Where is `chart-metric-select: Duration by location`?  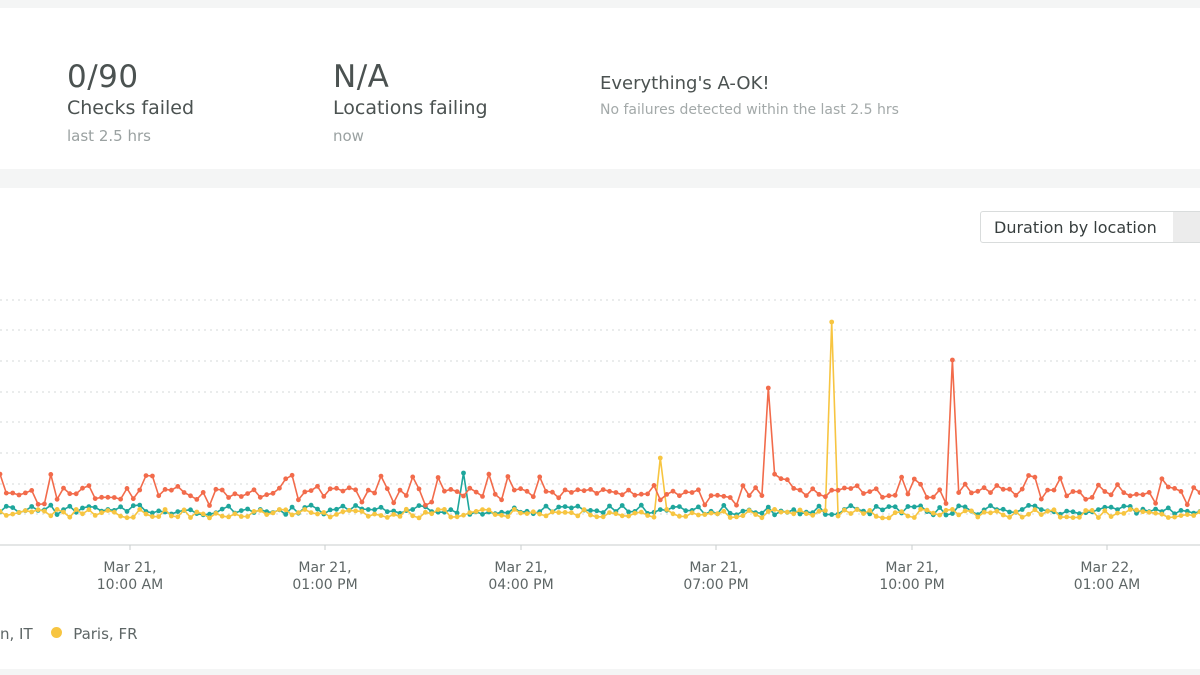 chart-metric-select: Duration by location is located at coordinates (1090, 227).